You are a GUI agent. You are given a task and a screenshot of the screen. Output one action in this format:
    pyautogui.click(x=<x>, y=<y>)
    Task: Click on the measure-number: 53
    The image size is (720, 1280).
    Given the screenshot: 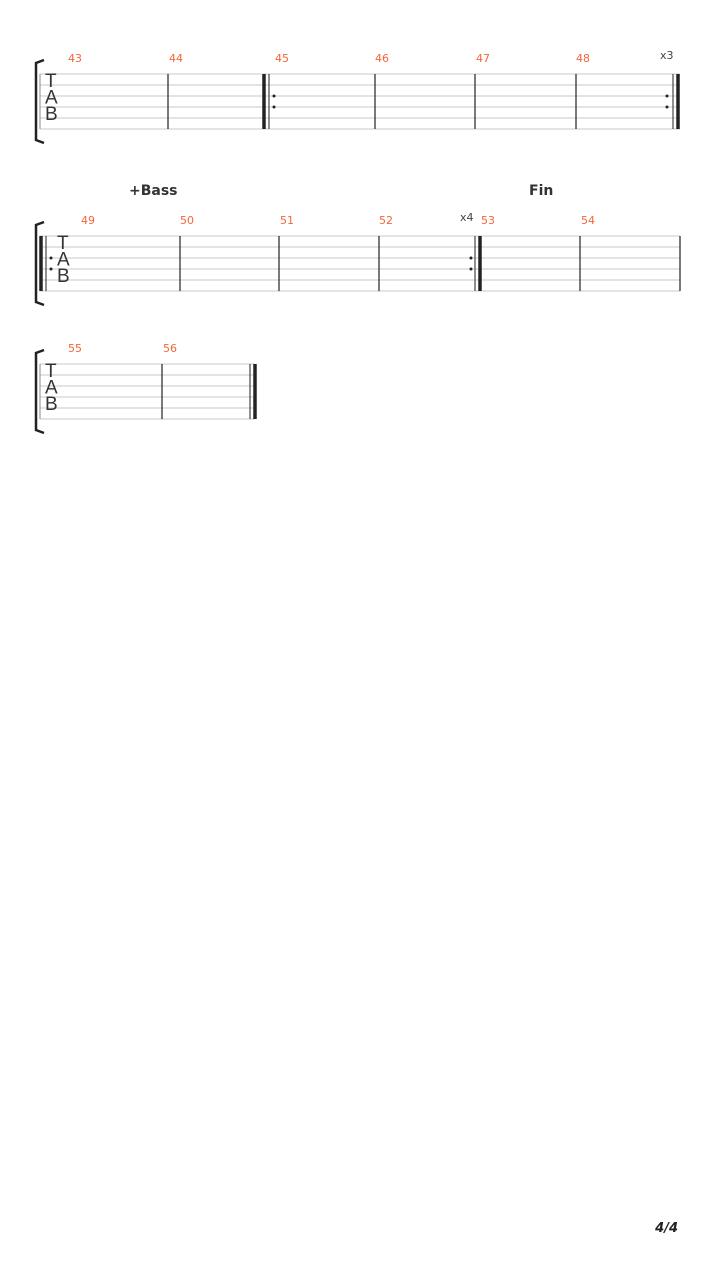 What is the action you would take?
    pyautogui.click(x=488, y=220)
    